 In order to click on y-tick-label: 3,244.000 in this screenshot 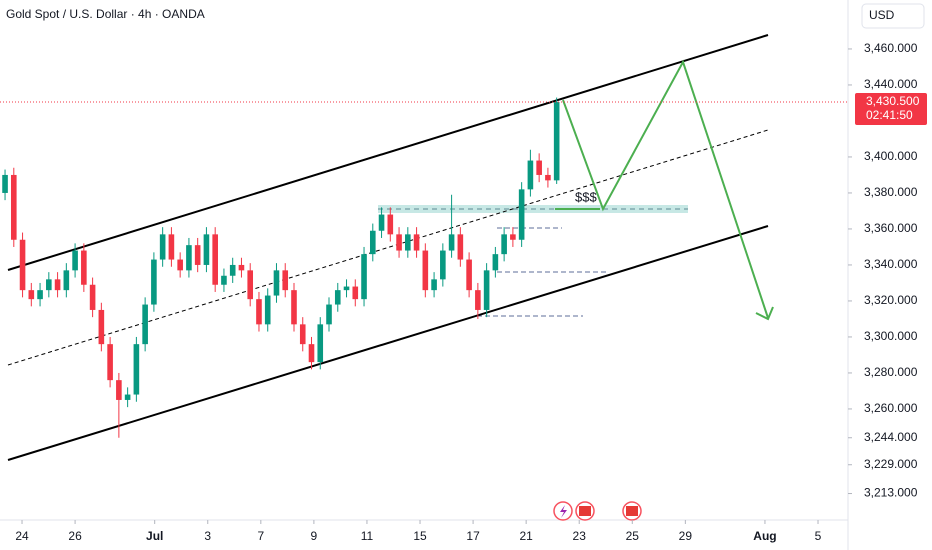, I will do `click(891, 437)`.